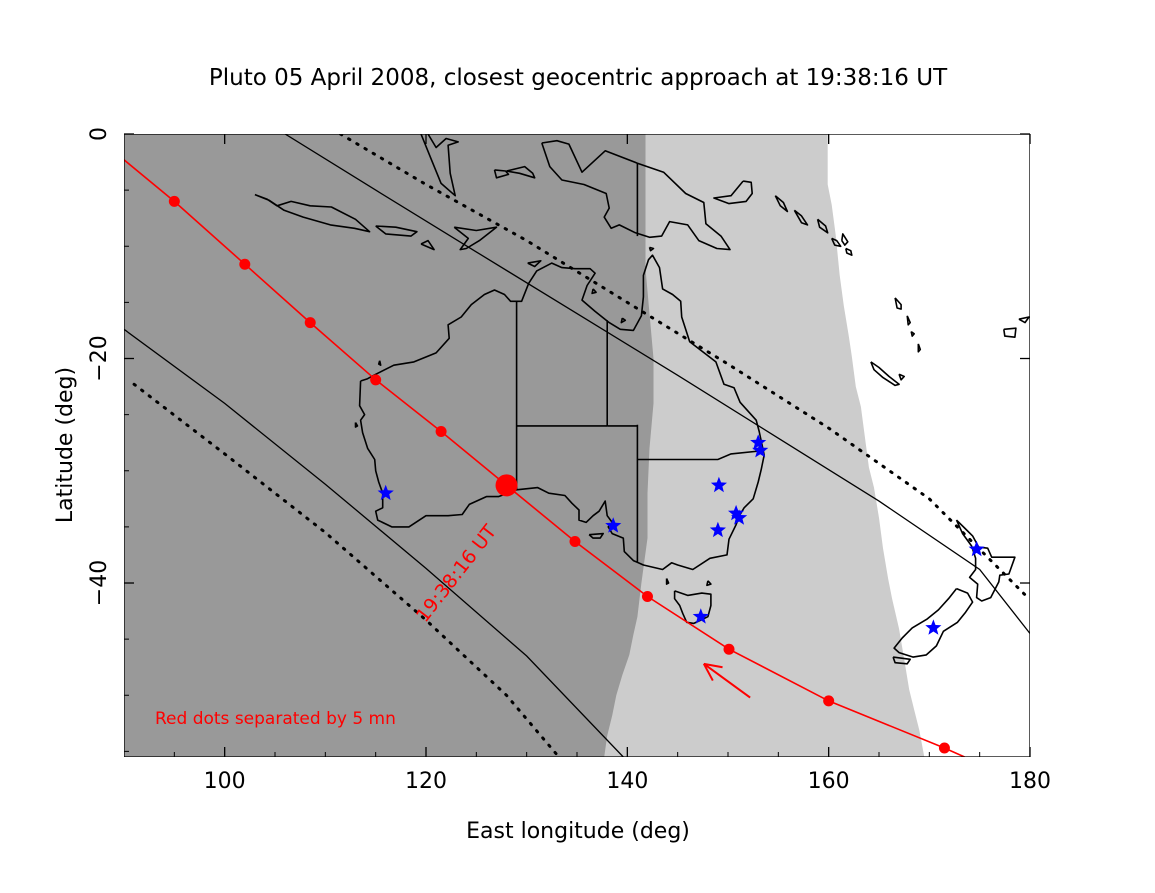 The height and width of the screenshot is (893, 1155). Describe the element at coordinates (225, 781) in the screenshot. I see `x-tick-label-0: 100` at that location.